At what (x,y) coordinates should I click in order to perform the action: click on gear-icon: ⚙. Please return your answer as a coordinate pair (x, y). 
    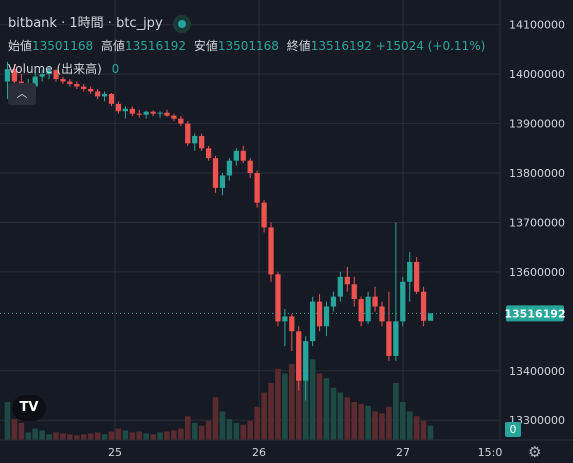
    Looking at the image, I should click on (535, 452).